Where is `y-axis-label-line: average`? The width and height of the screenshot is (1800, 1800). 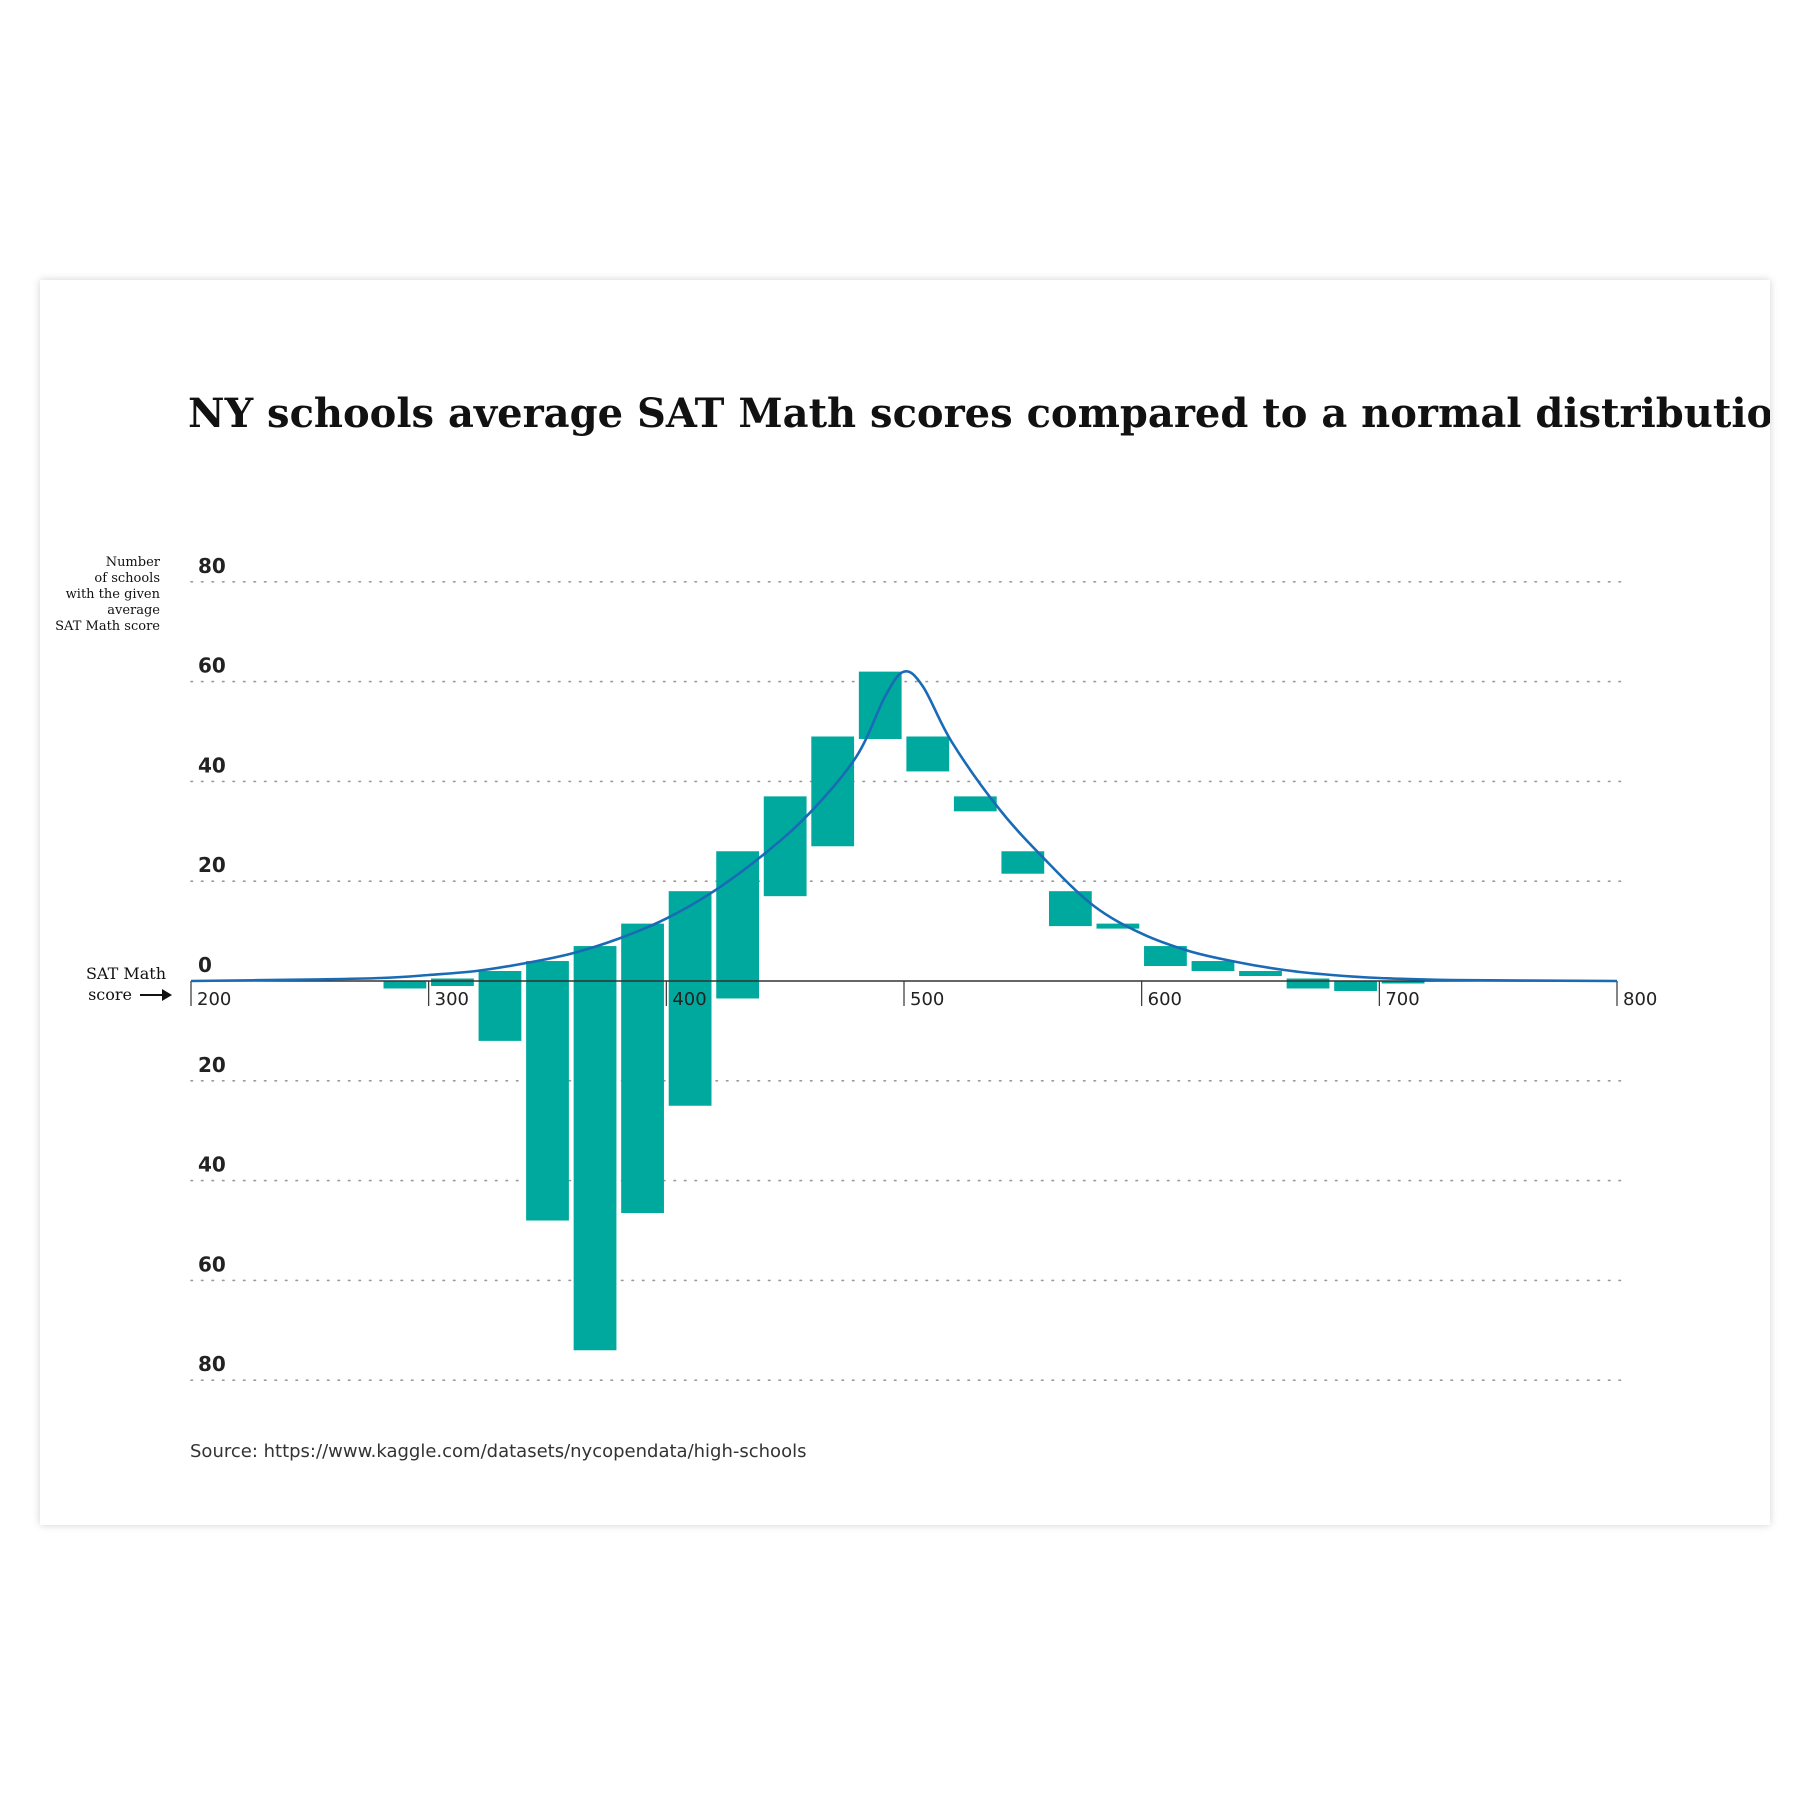
y-axis-label-line: average is located at coordinates (133, 610).